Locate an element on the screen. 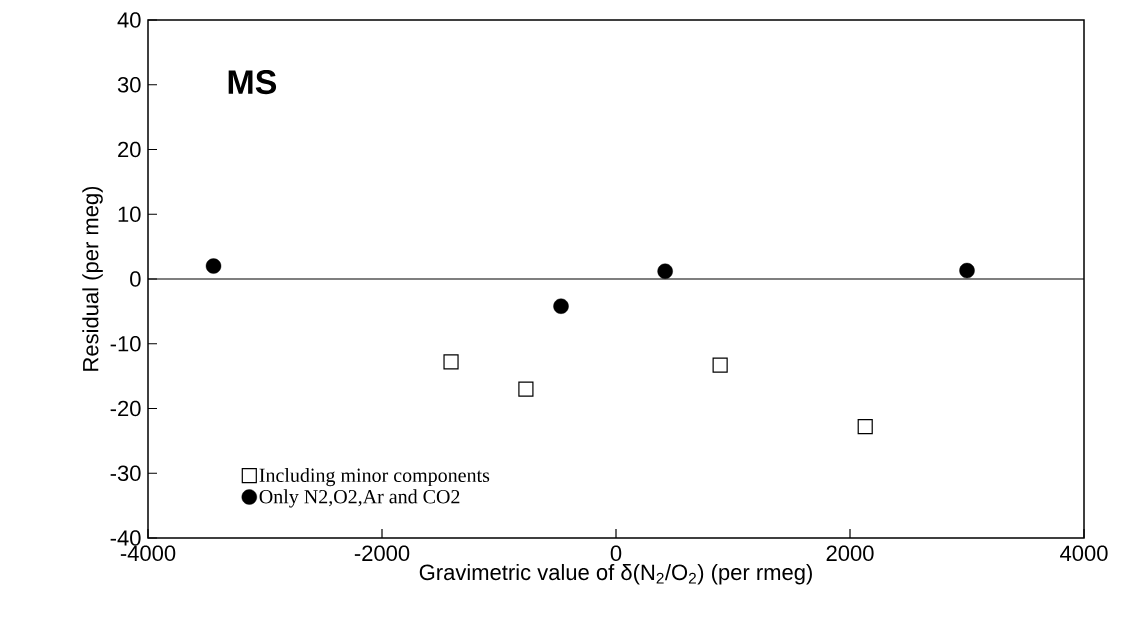  x-axis-title: Gravimetric value of δ(N$_{2}$/O$_{2}$) (per rmeg) is located at coordinates (615, 574).